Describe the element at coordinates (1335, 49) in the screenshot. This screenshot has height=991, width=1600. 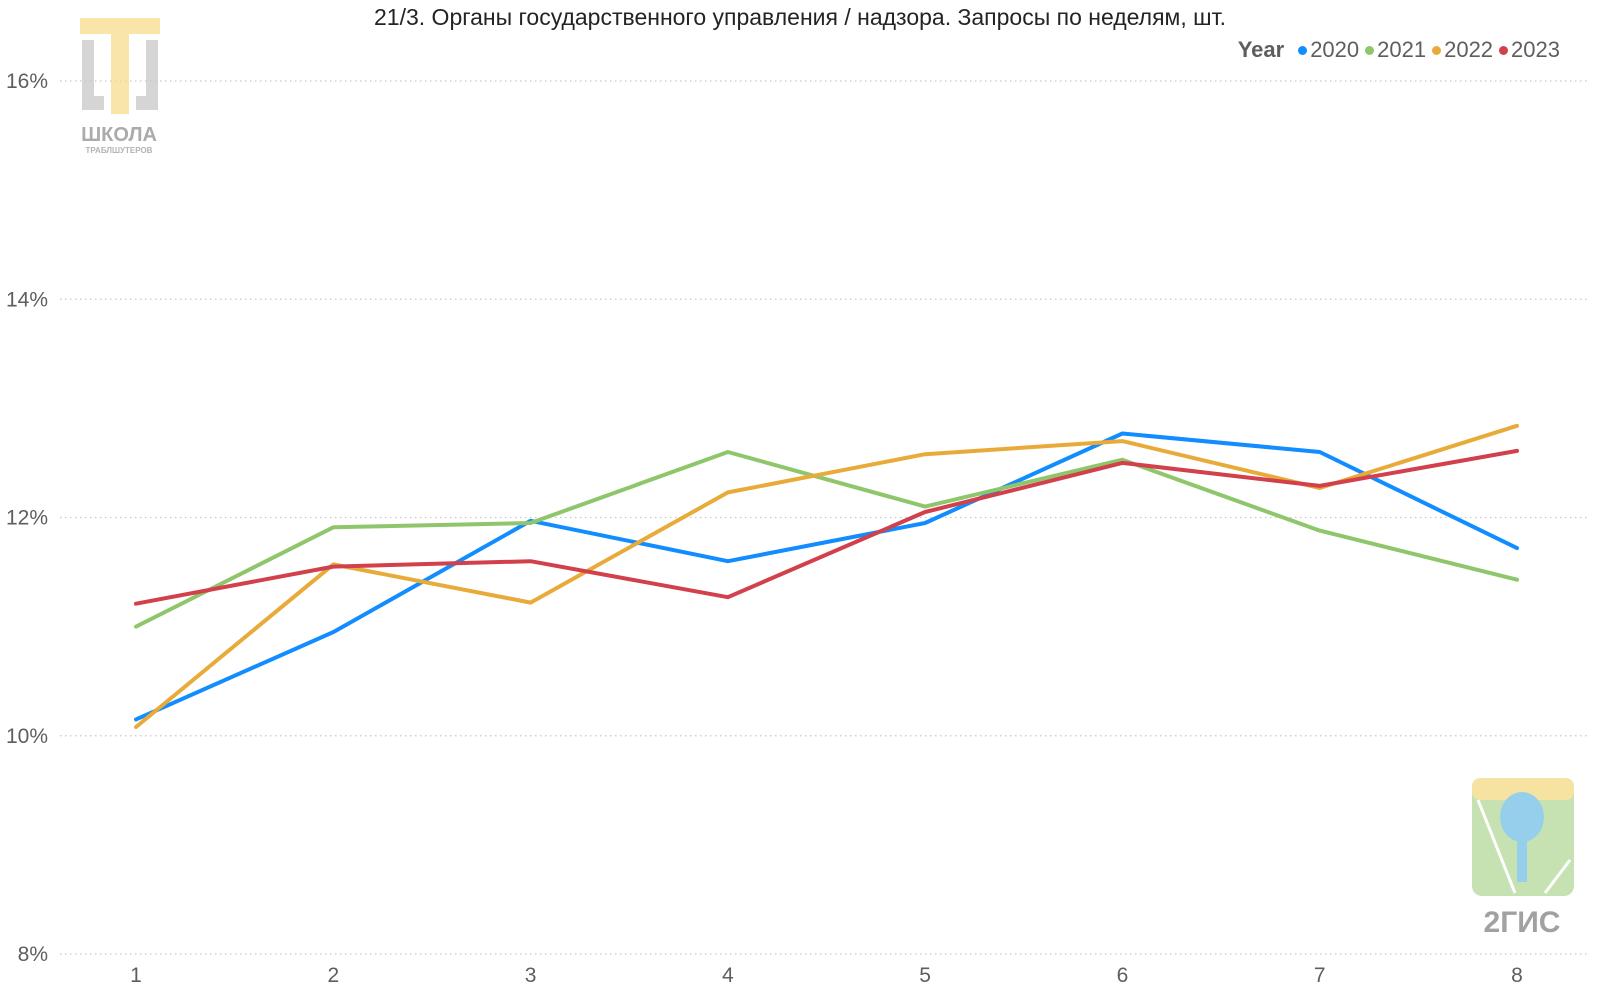
I see `legend-label-2020: 2020` at that location.